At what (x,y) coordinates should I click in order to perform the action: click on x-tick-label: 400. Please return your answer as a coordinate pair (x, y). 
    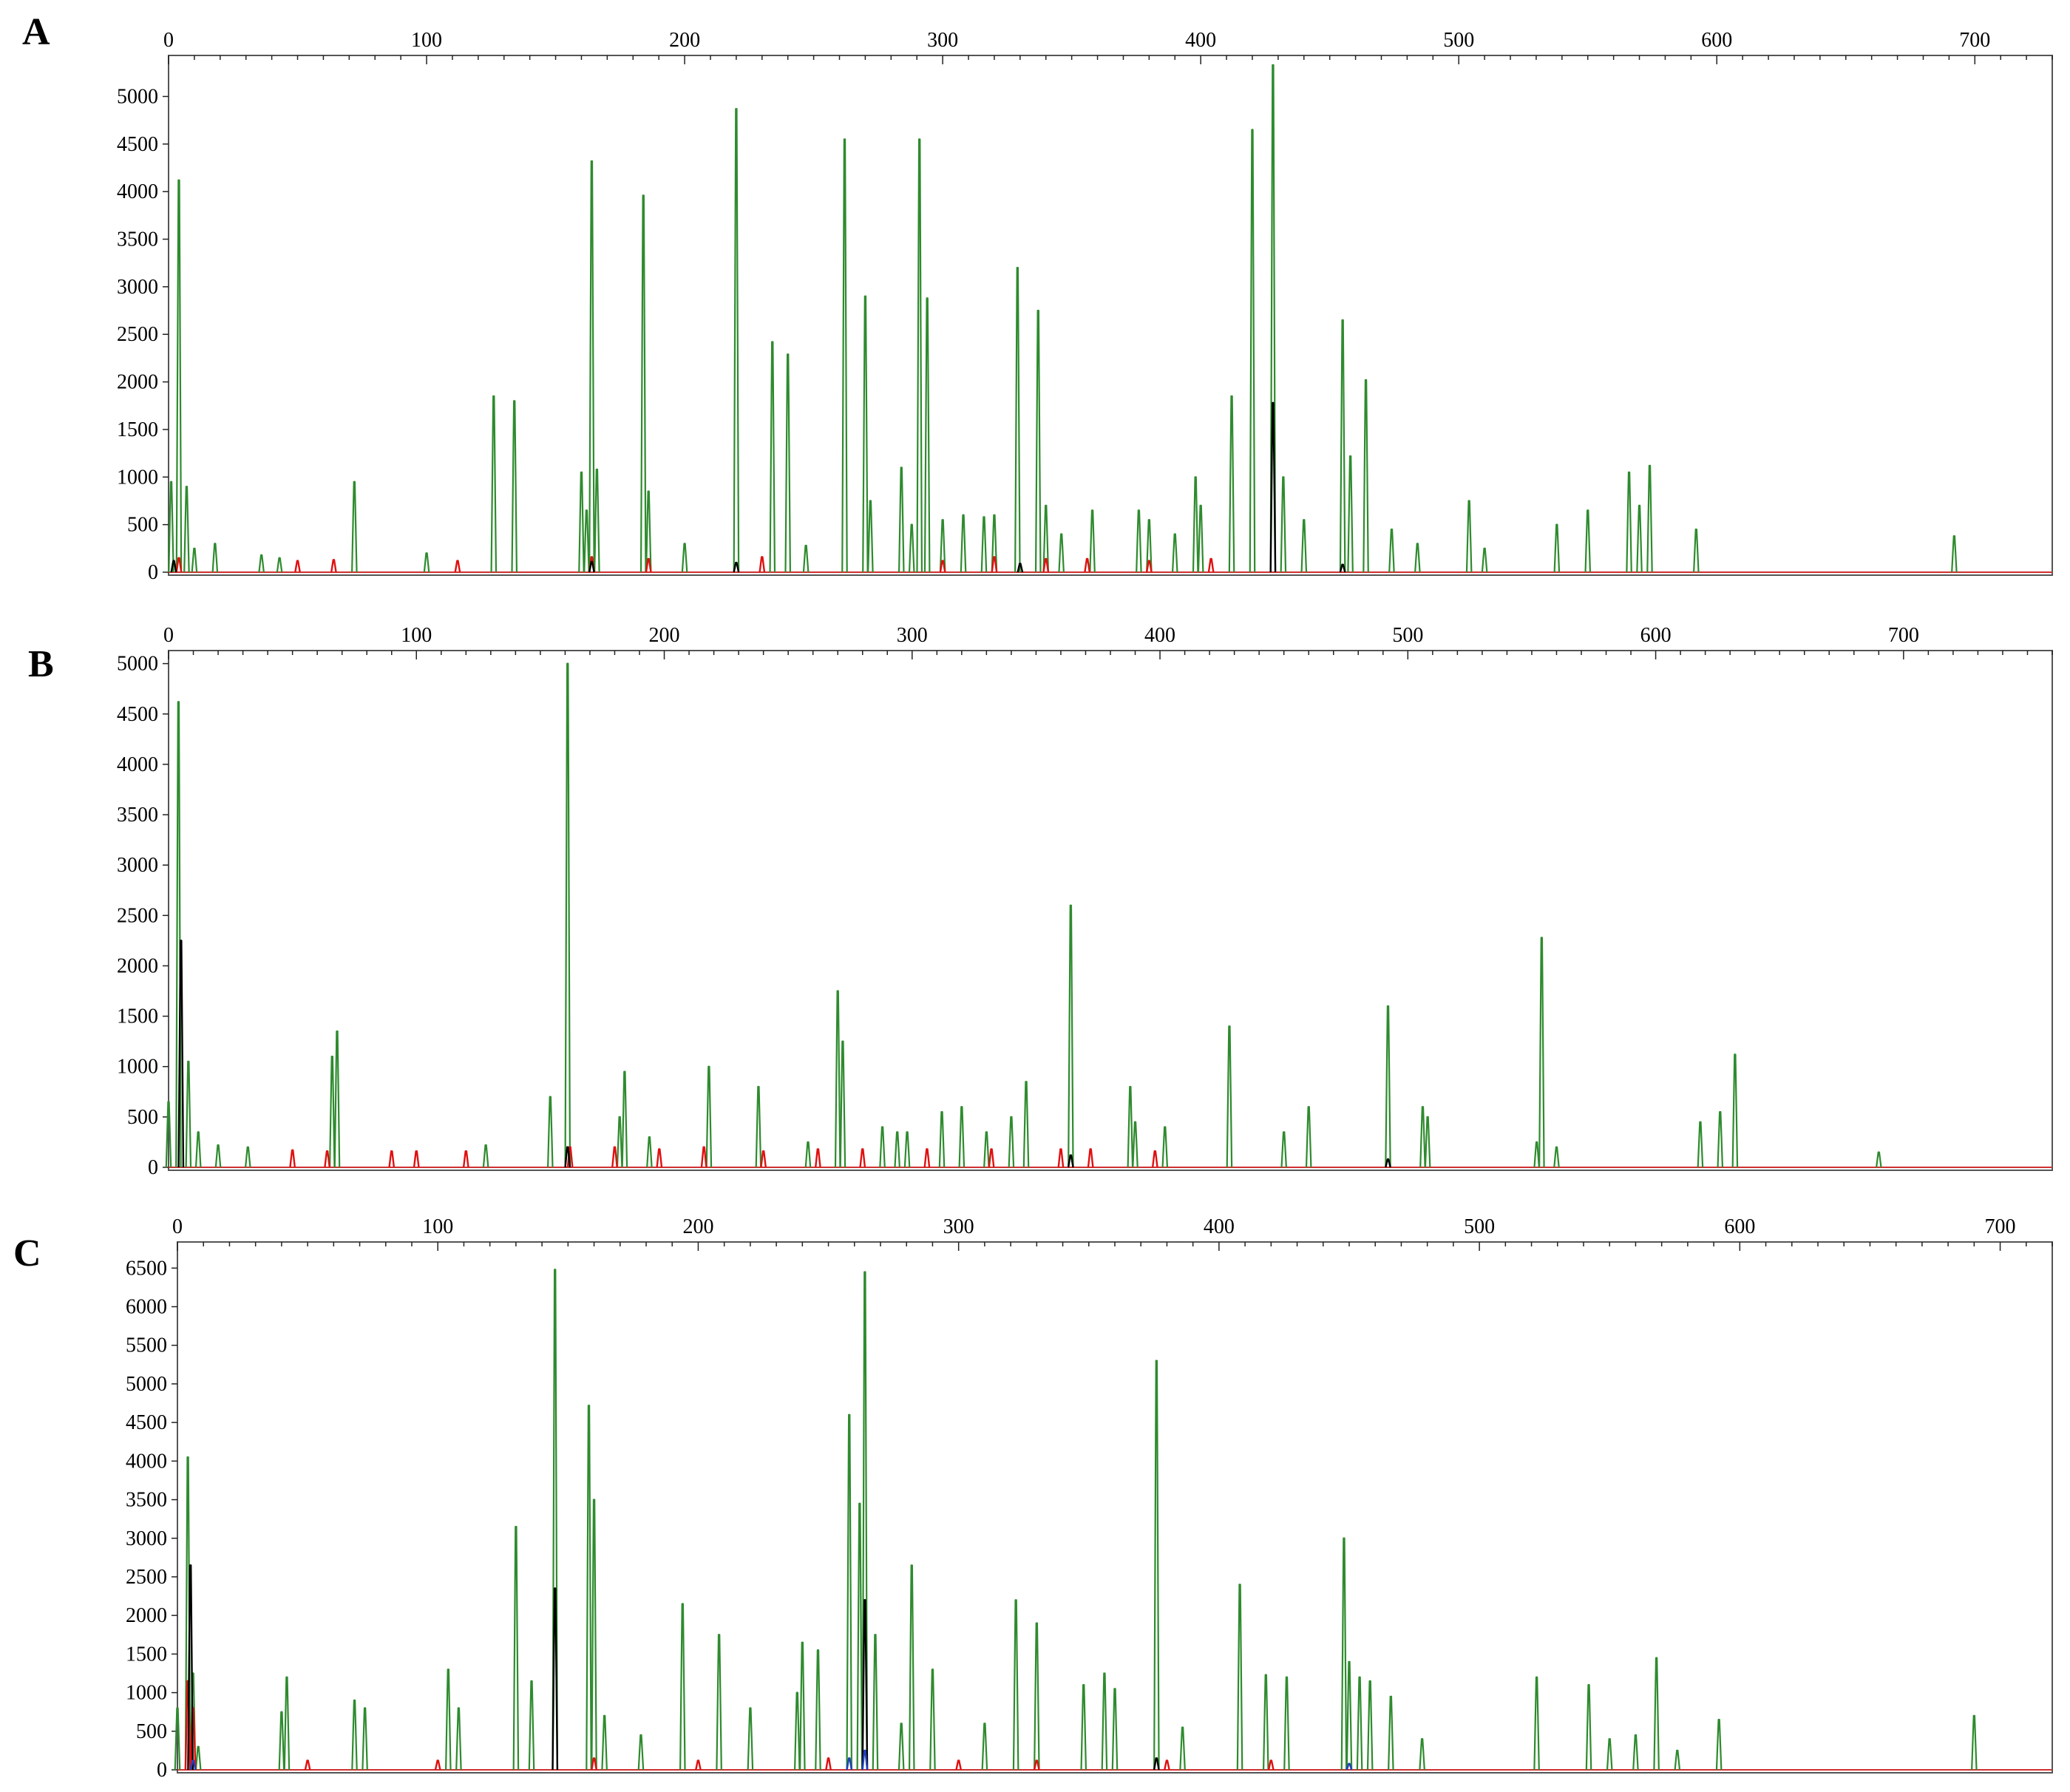
    Looking at the image, I should click on (1159, 635).